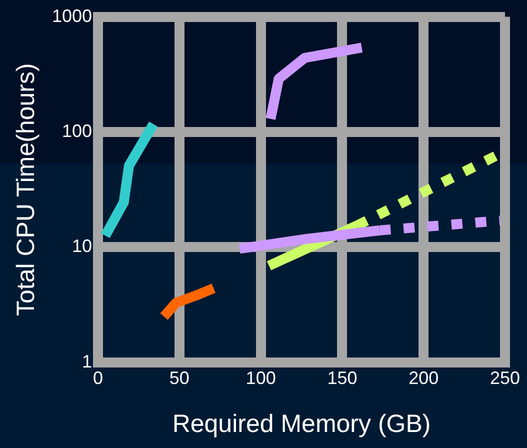 The height and width of the screenshot is (448, 527). I want to click on x-tick-label: 50, so click(179, 378).